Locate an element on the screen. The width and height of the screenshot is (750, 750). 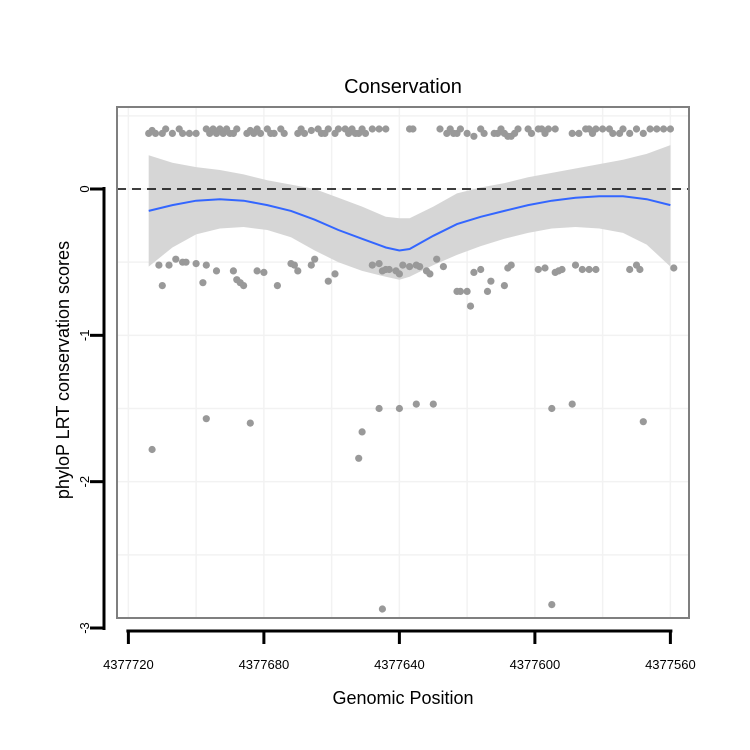
confidence-band-area is located at coordinates (409, 212).